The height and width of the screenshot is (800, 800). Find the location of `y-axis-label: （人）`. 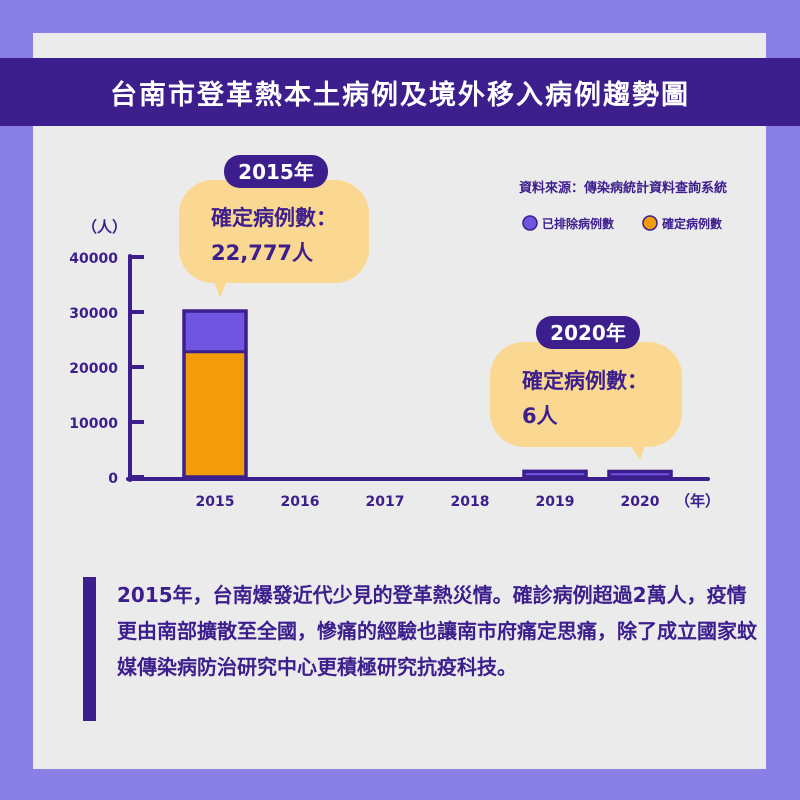

y-axis-label: （人） is located at coordinates (104, 227).